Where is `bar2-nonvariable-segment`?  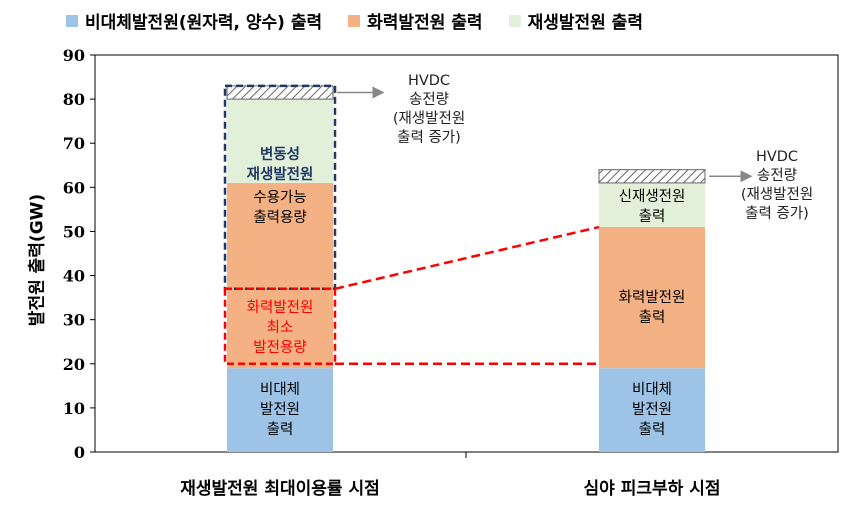
bar2-nonvariable-segment is located at coordinates (652, 410).